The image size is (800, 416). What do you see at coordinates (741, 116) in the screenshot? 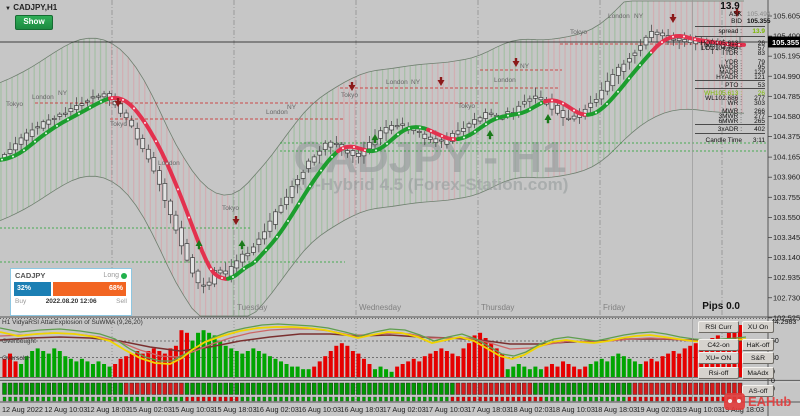
I see `info-row: 3MWR :277` at bounding box center [741, 116].